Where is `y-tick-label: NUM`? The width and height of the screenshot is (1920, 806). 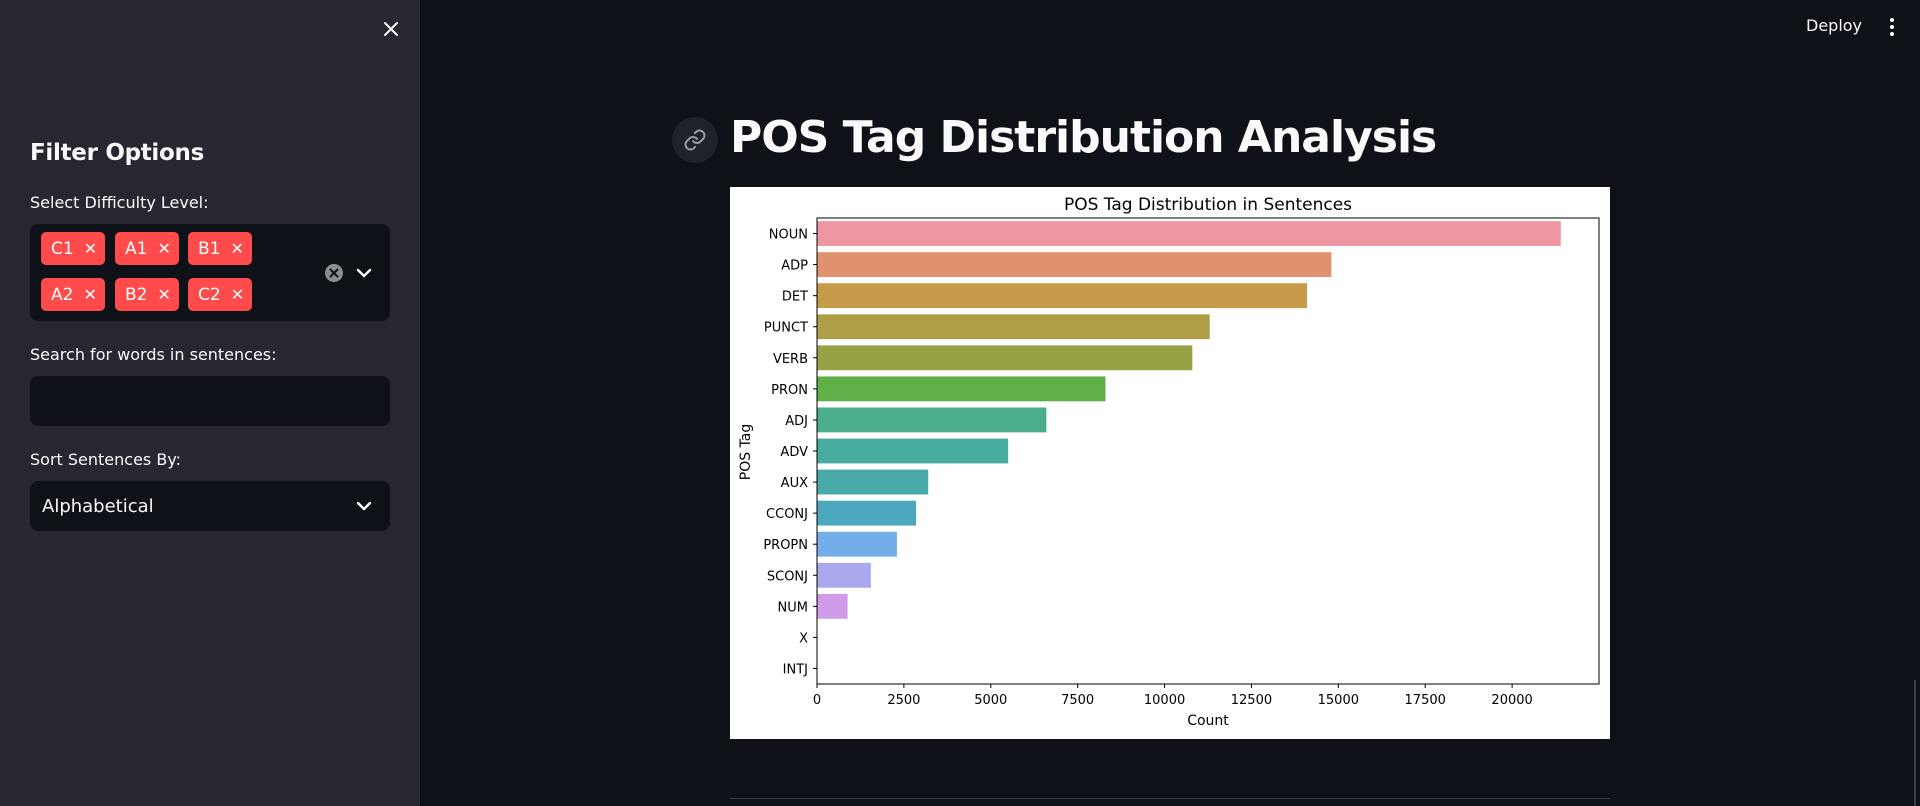 y-tick-label: NUM is located at coordinates (793, 607).